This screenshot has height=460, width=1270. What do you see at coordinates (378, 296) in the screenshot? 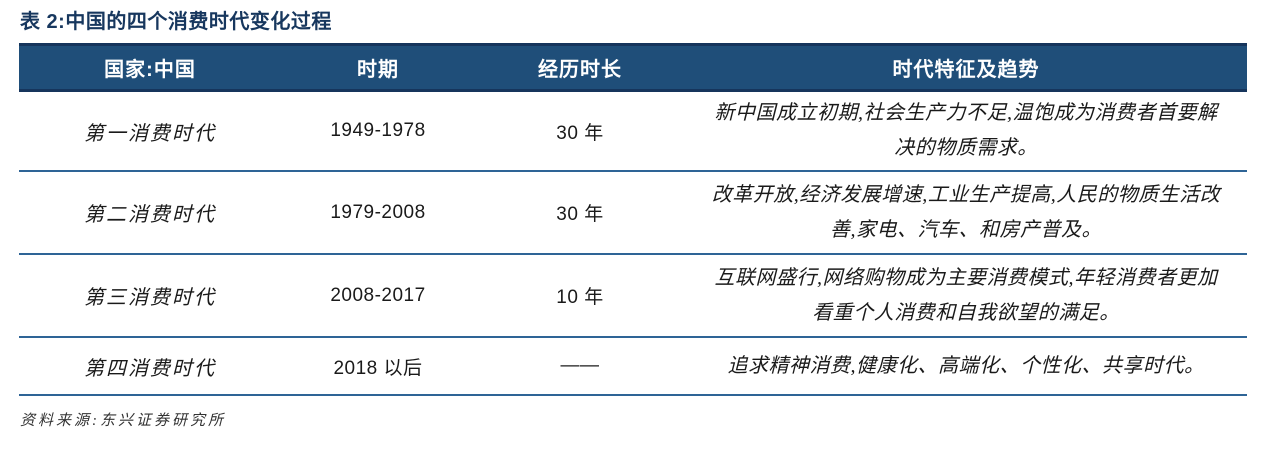
I see `period-cell: 2008-2017` at bounding box center [378, 296].